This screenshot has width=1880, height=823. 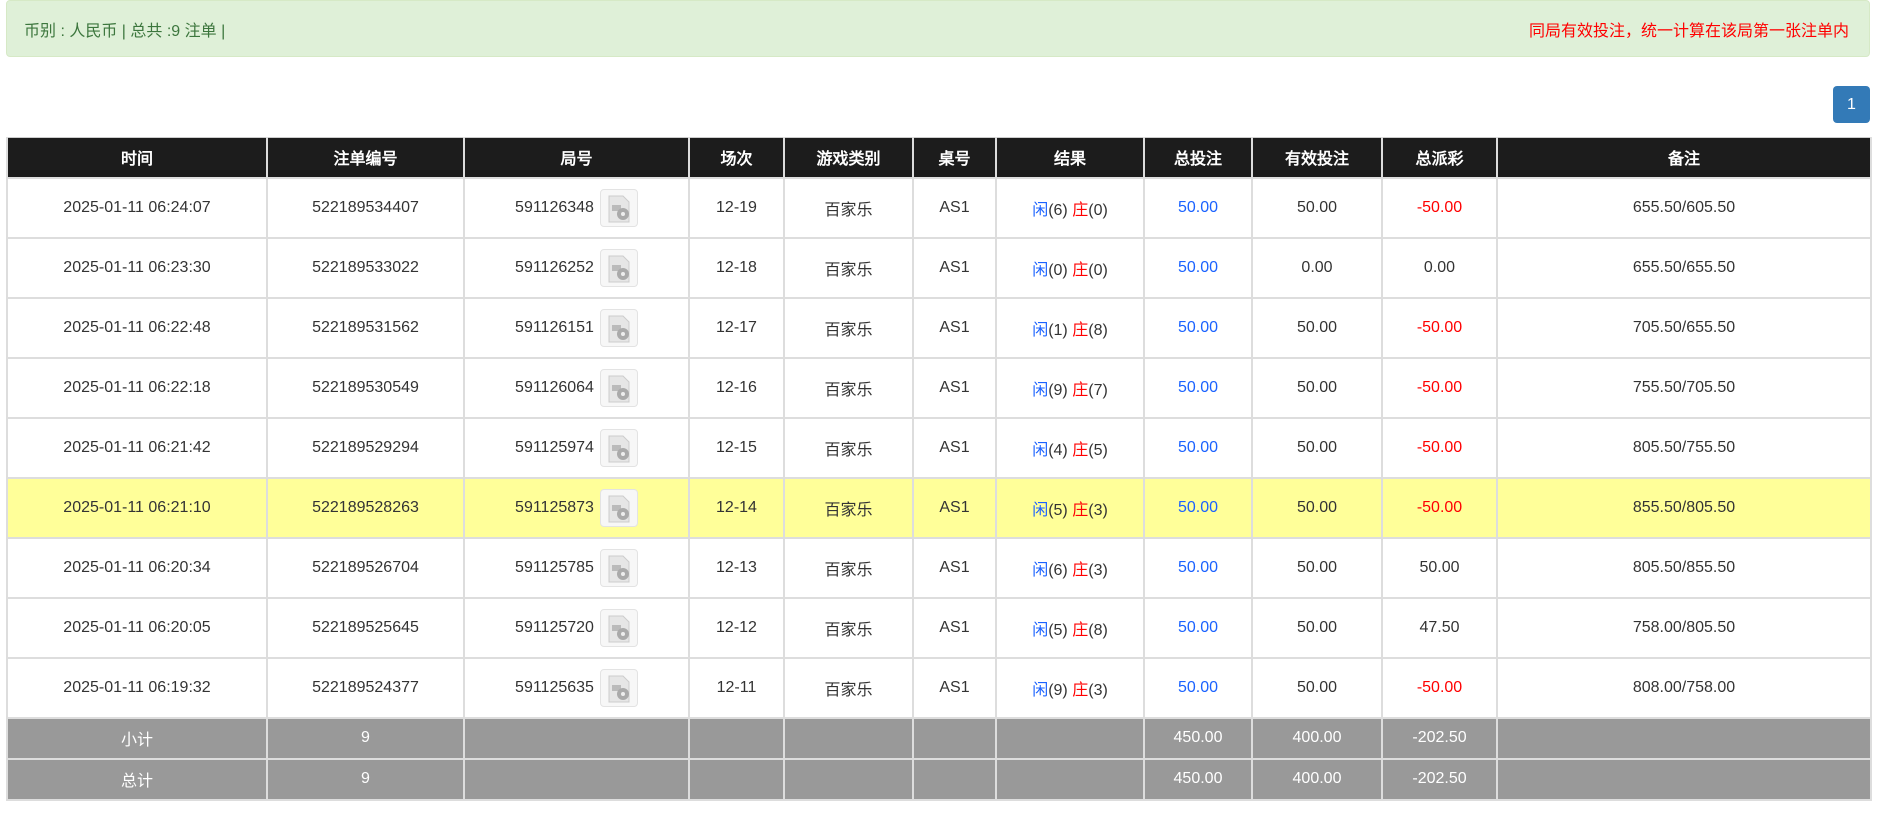 What do you see at coordinates (1070, 687) in the screenshot?
I see `cell-result: 闲(9) 庄(3)` at bounding box center [1070, 687].